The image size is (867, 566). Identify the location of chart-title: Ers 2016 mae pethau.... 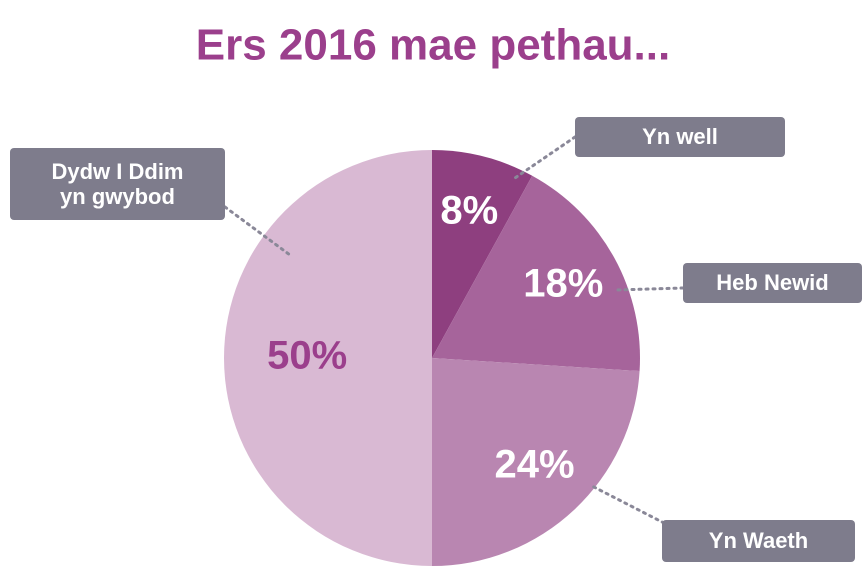
(433, 45).